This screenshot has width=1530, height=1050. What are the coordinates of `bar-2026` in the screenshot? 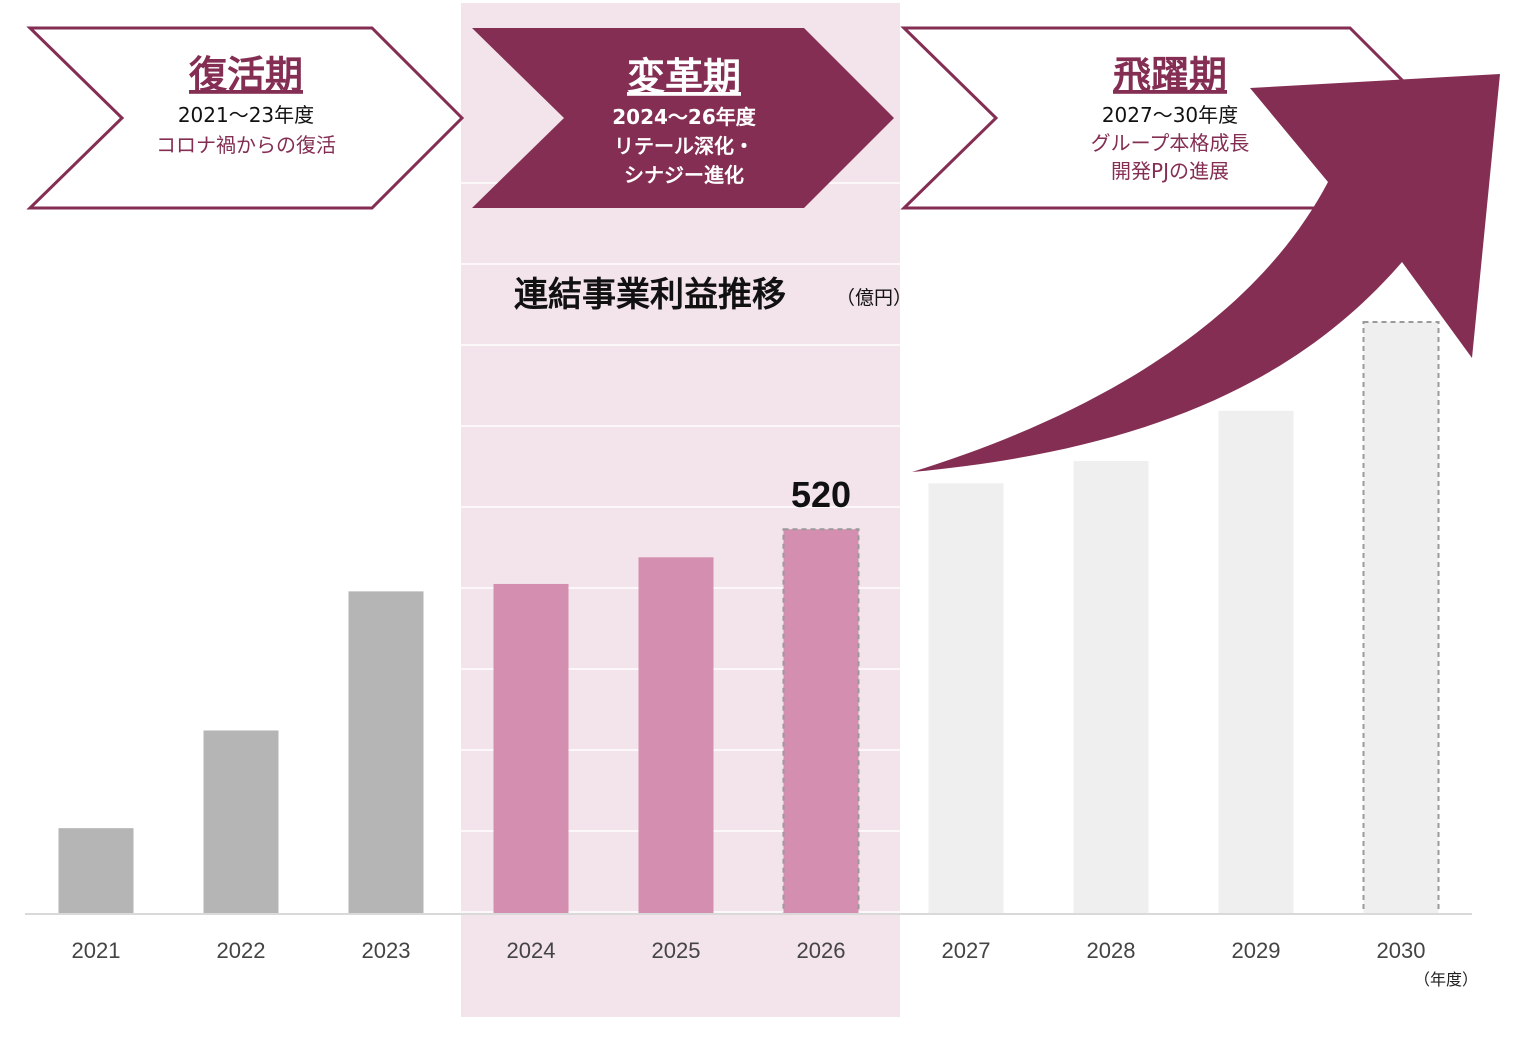 It's located at (821, 721).